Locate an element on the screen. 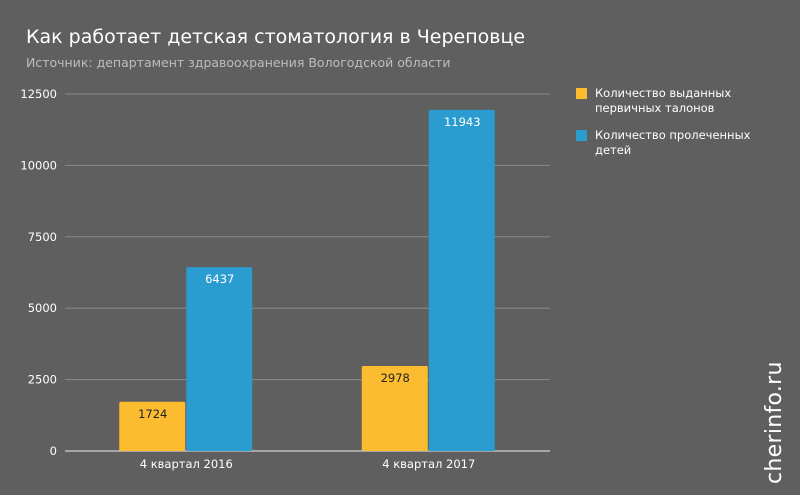 The width and height of the screenshot is (800, 495). bar-s1-c0 is located at coordinates (219, 359).